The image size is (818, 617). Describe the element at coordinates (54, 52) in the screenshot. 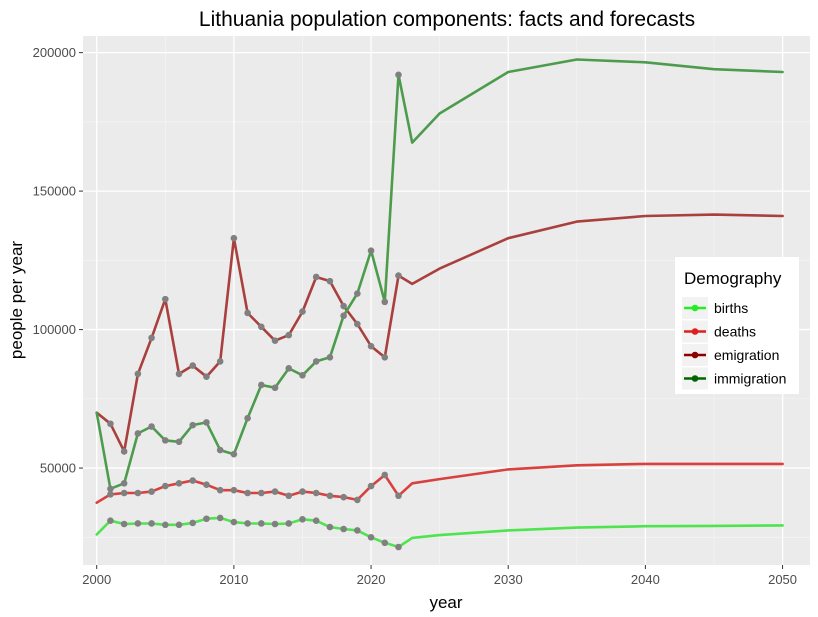

I see `y-tick-label: 200000` at that location.